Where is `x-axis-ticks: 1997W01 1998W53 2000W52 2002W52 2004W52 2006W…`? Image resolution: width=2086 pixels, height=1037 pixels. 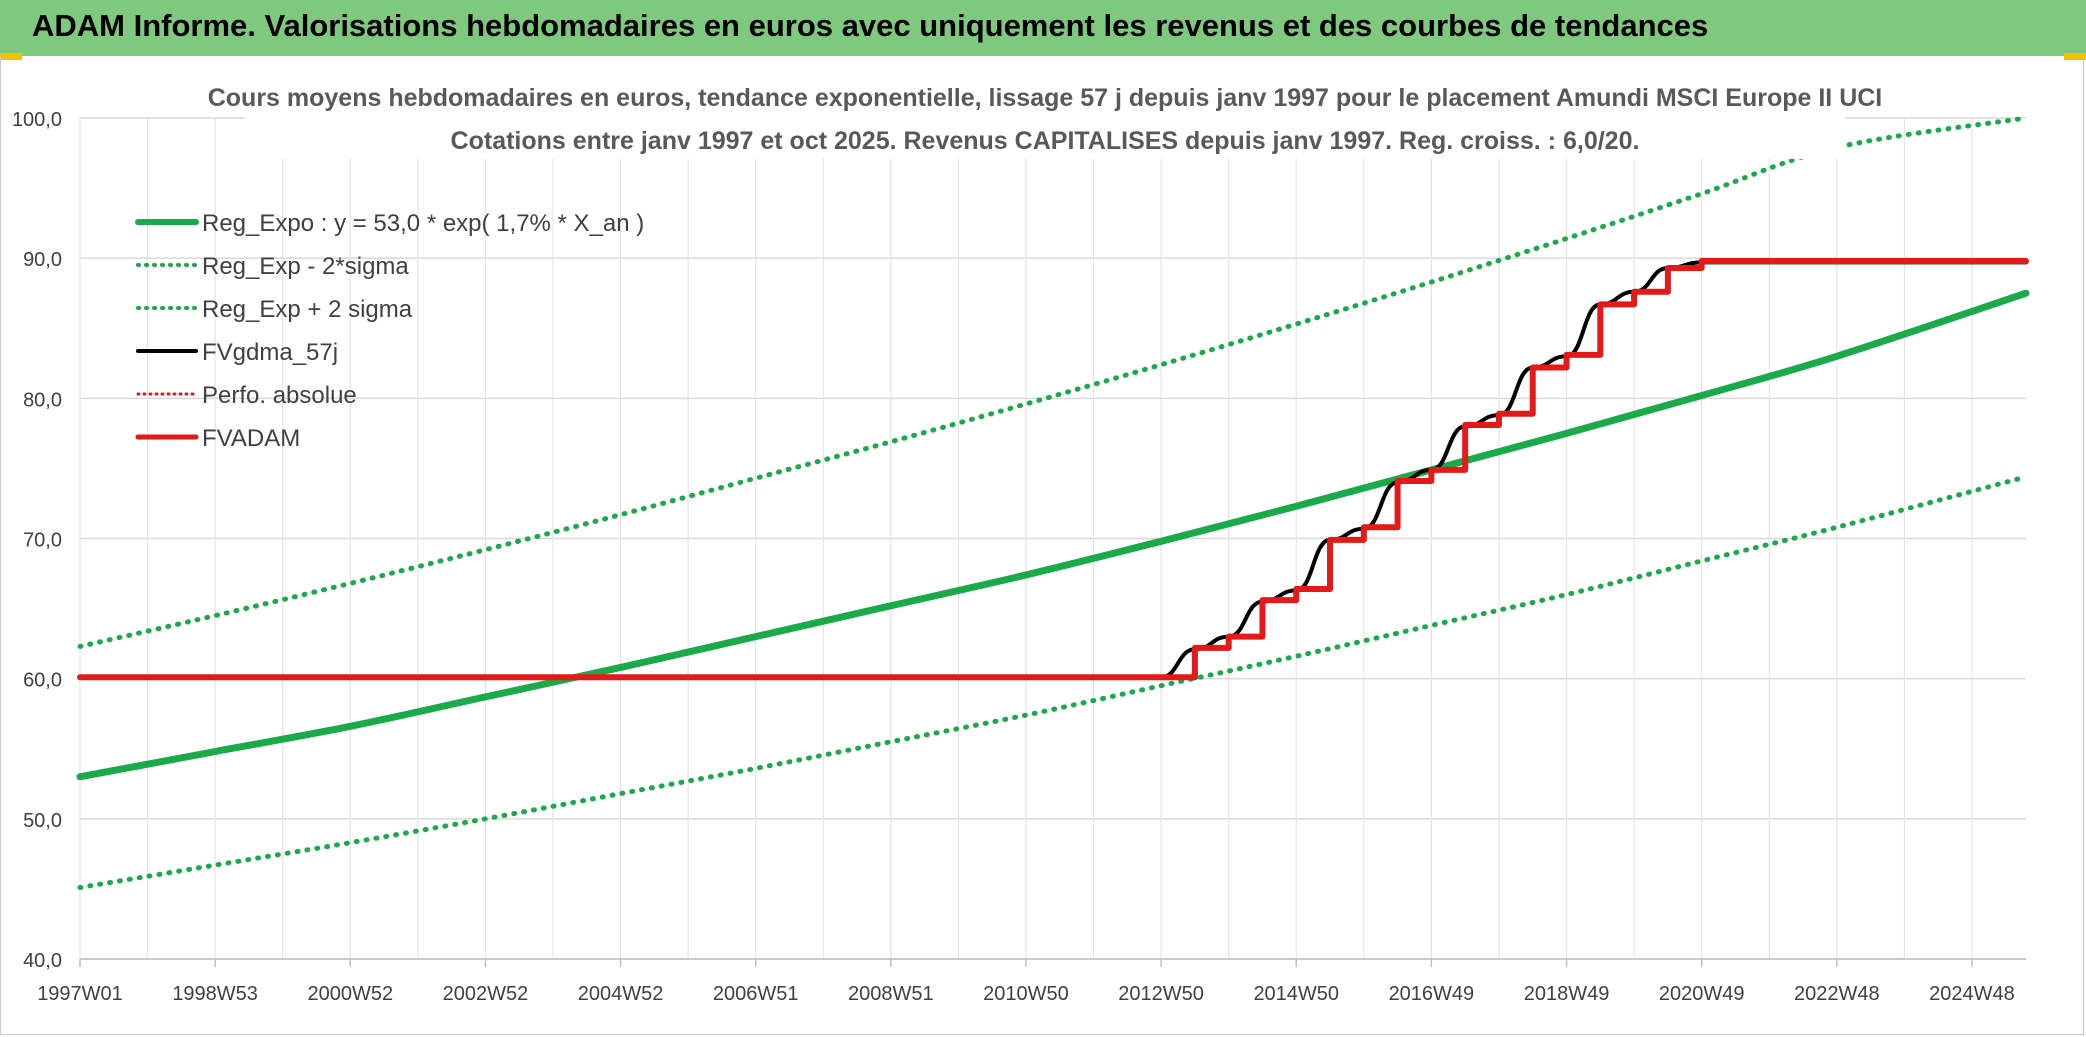 x-axis-ticks: 1997W01 1998W53 2000W52 2002W52 2004W52 2006W… is located at coordinates (1026, 982).